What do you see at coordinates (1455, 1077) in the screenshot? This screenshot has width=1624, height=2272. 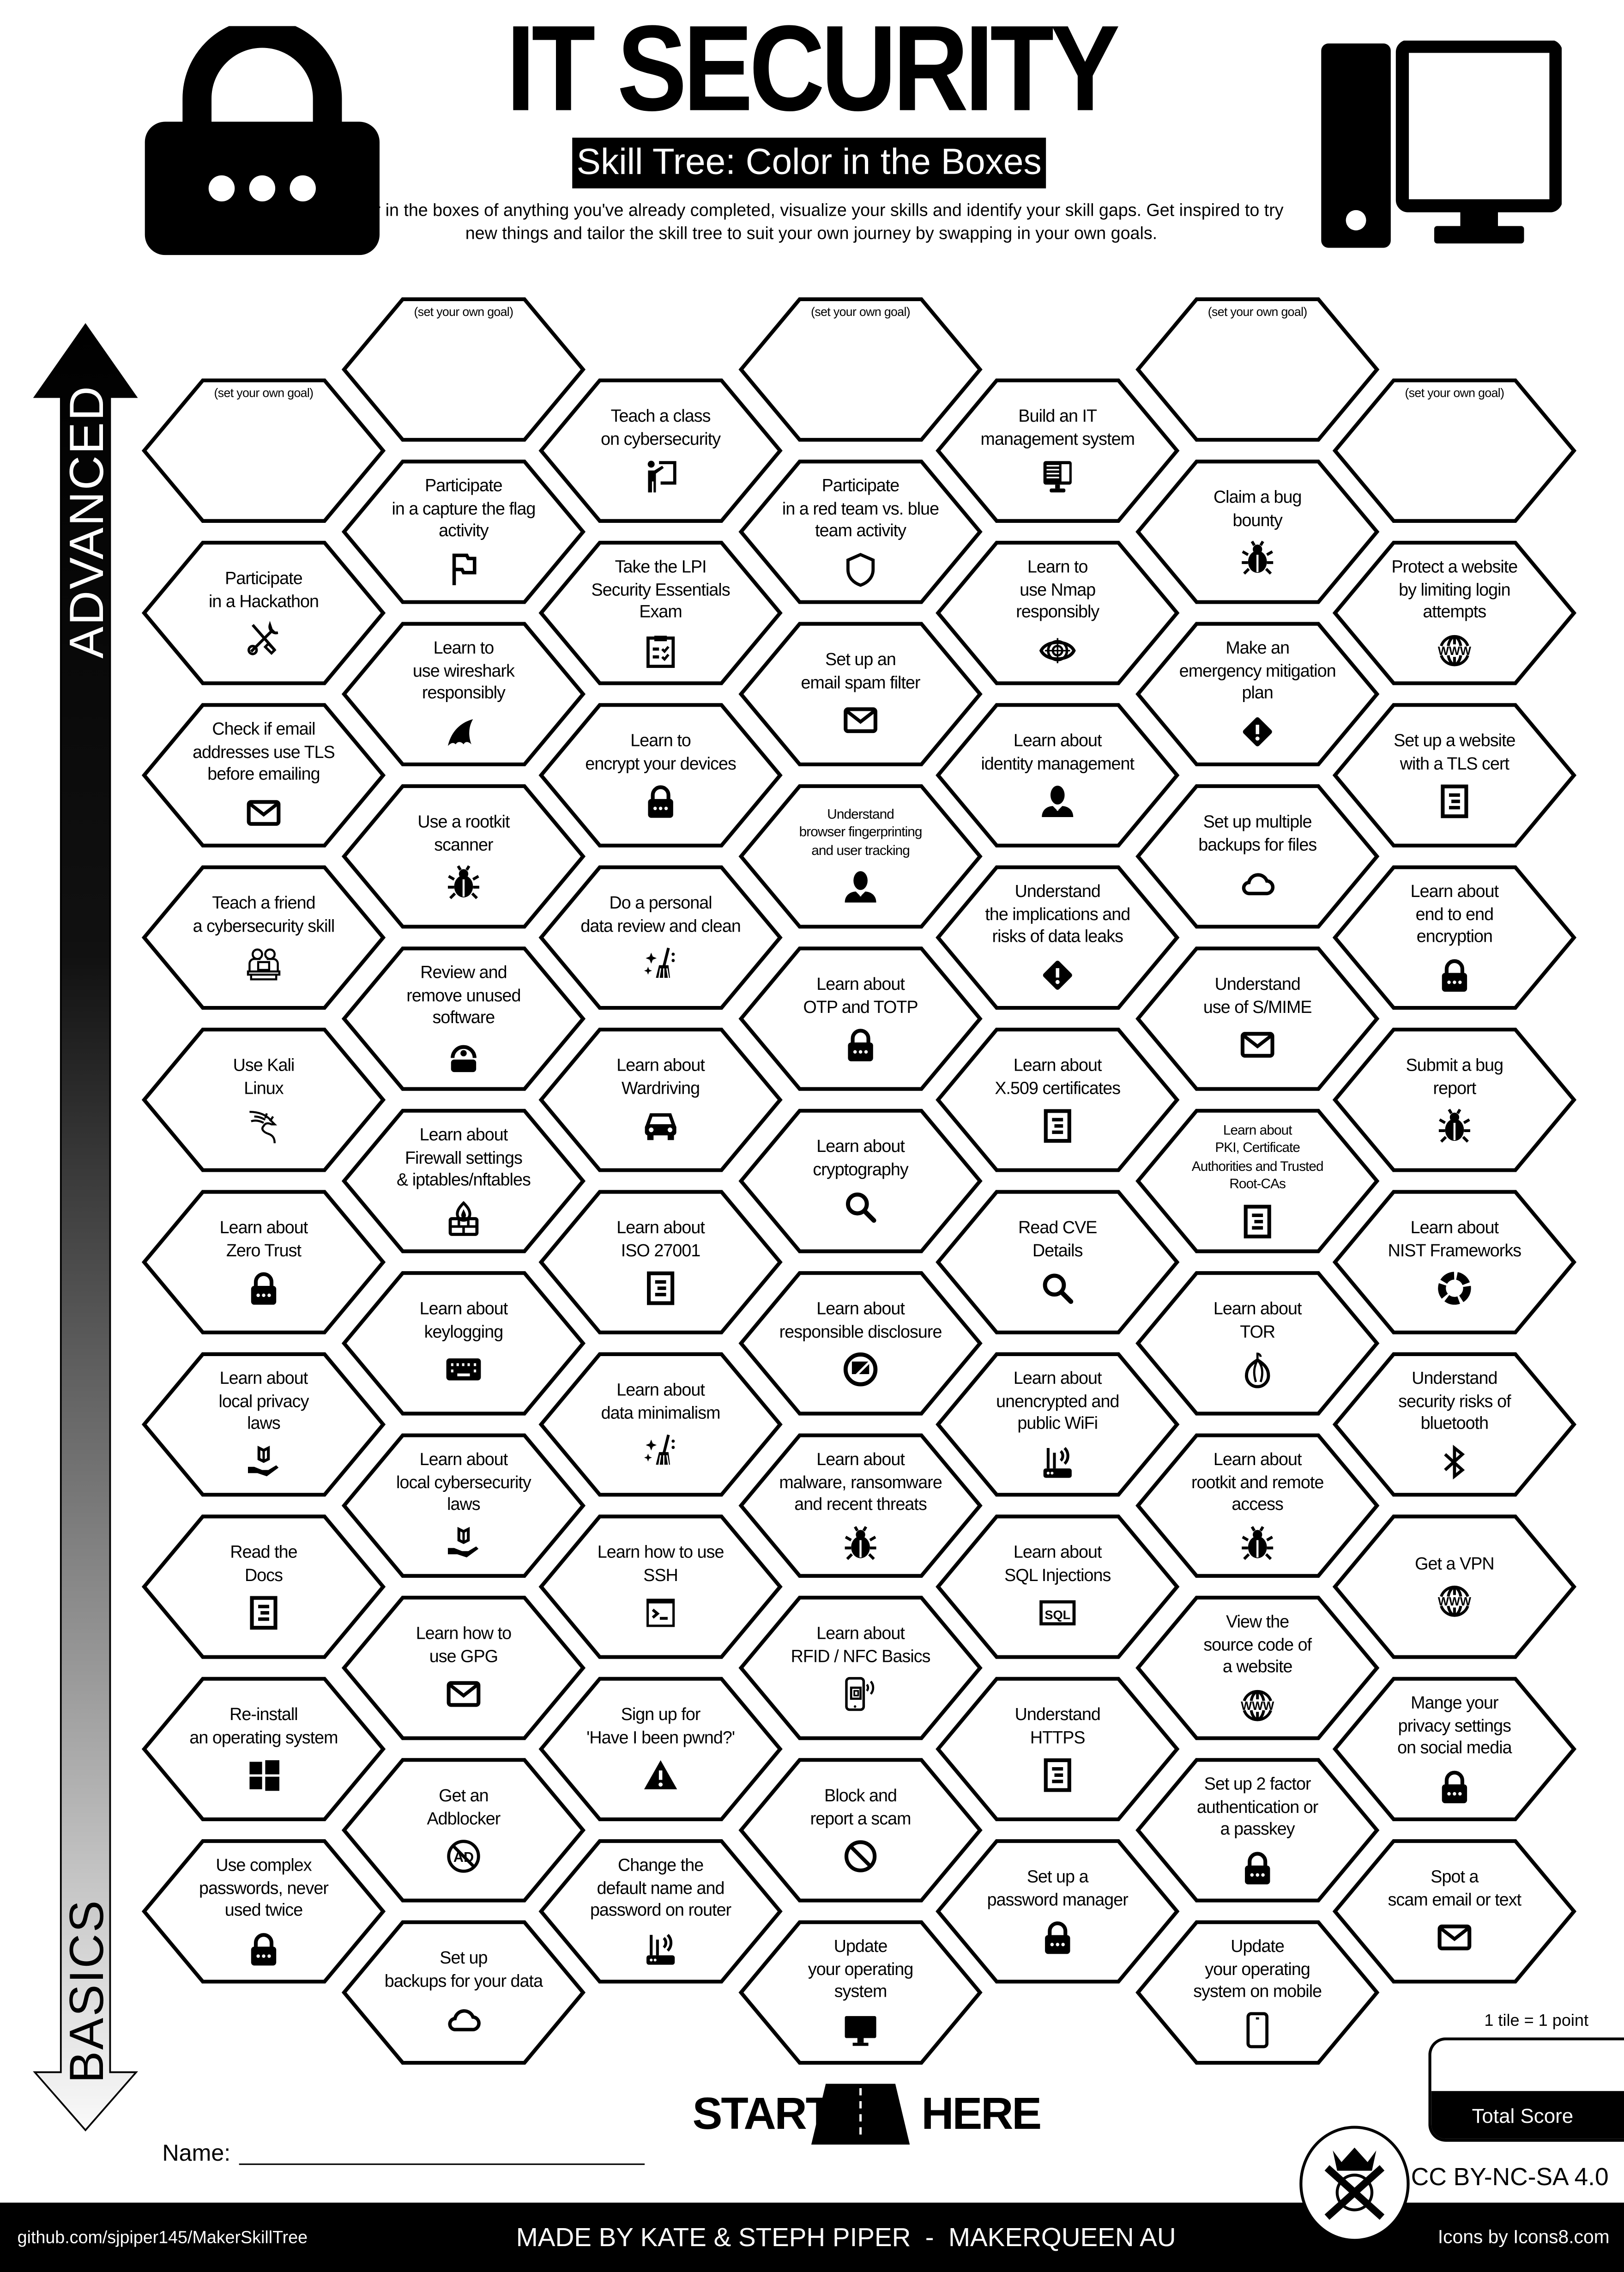 I see `skill-label: Submit a bug report` at bounding box center [1455, 1077].